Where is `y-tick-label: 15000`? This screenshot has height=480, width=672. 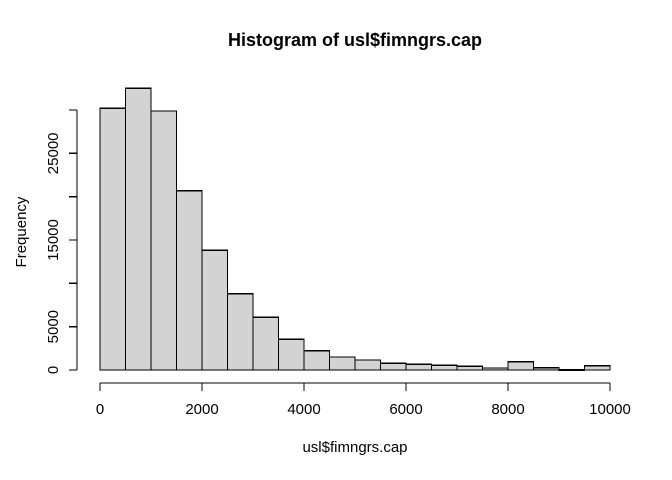
y-tick-label: 15000 is located at coordinates (53, 240).